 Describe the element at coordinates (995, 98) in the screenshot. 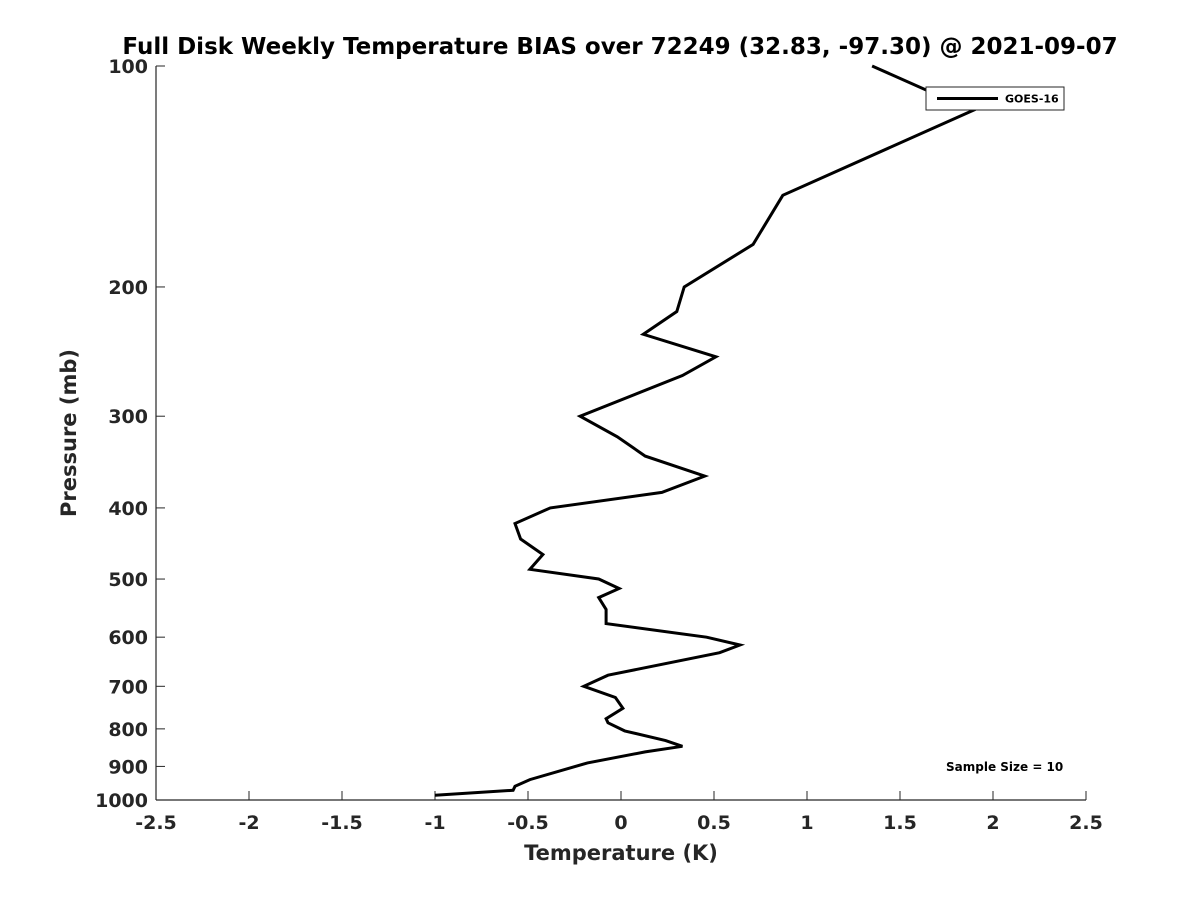

I see `legend: GOES-16` at that location.